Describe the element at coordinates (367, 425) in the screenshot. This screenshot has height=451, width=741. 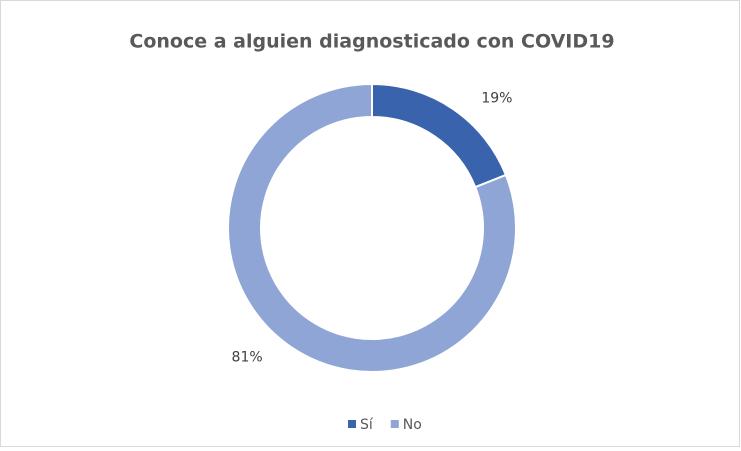
I see `legend-label: Sí` at that location.